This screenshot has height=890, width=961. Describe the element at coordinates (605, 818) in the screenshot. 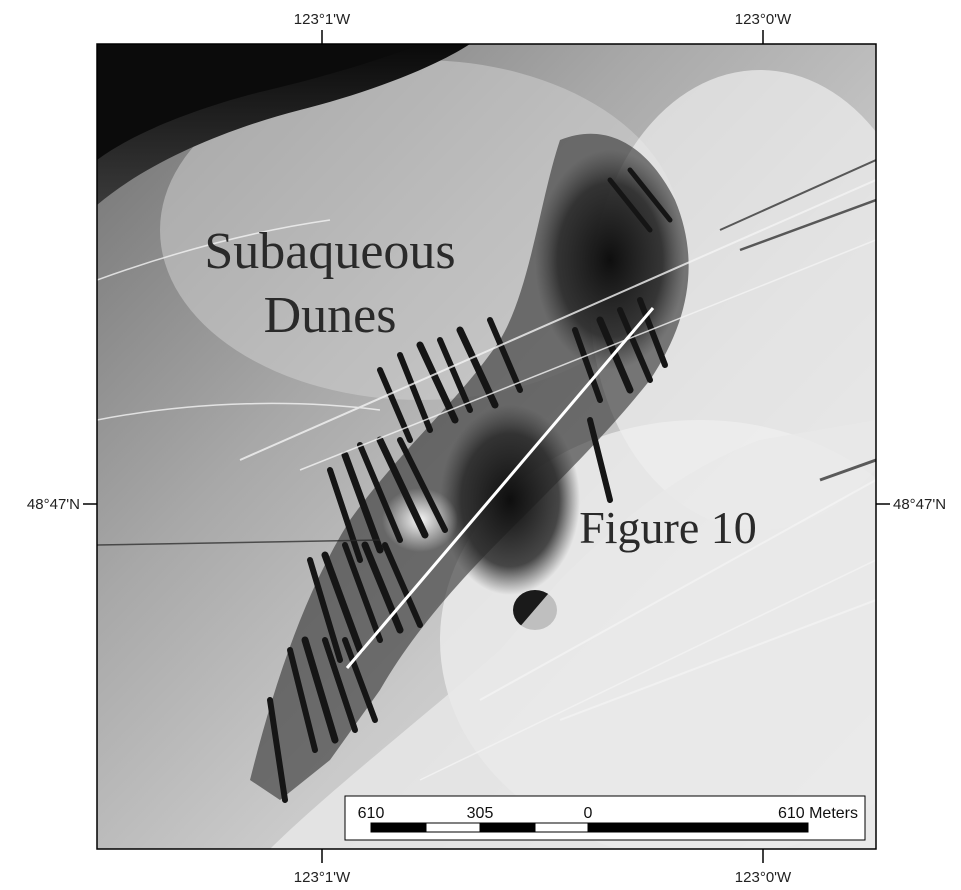

I see `scale-bar: 610 305 0 610 Meters` at that location.